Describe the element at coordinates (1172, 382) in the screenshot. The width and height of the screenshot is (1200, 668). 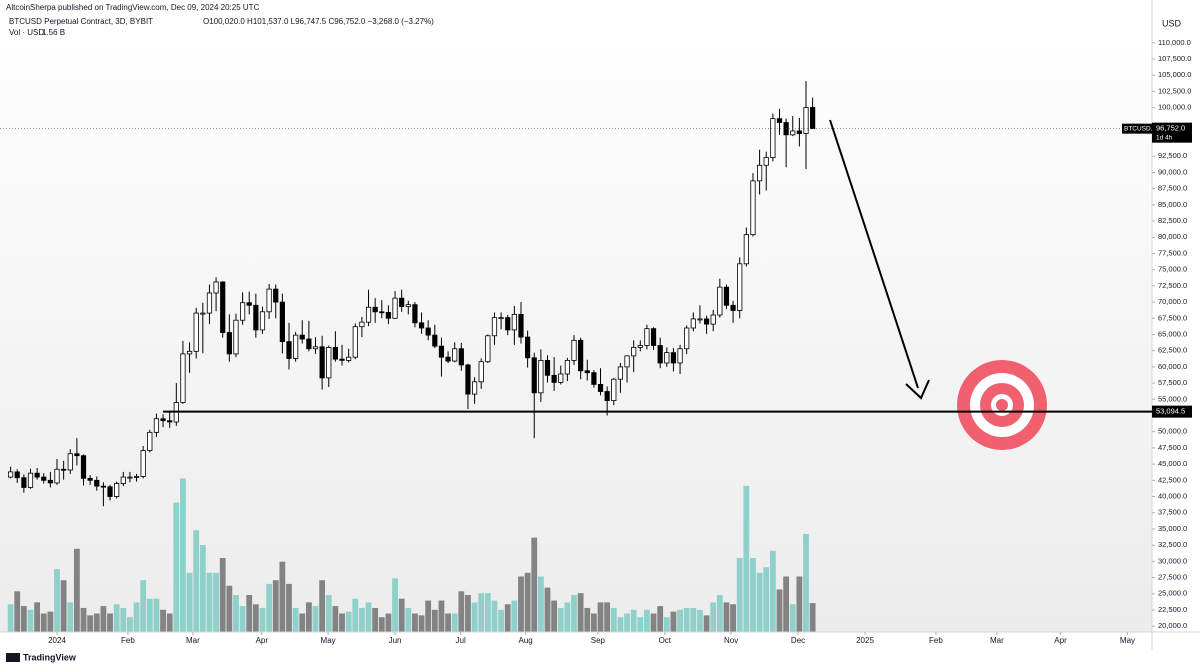
I see `y-tick-label: 57,500.0` at that location.